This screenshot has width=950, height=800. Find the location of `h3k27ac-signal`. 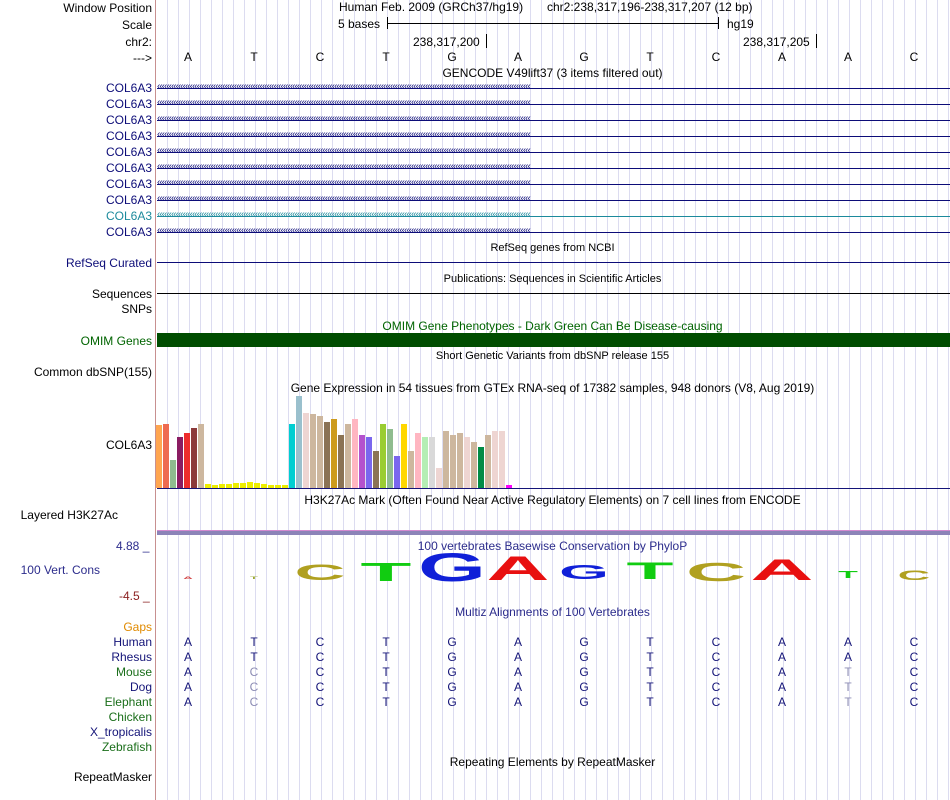

h3k27ac-signal is located at coordinates (553, 533).